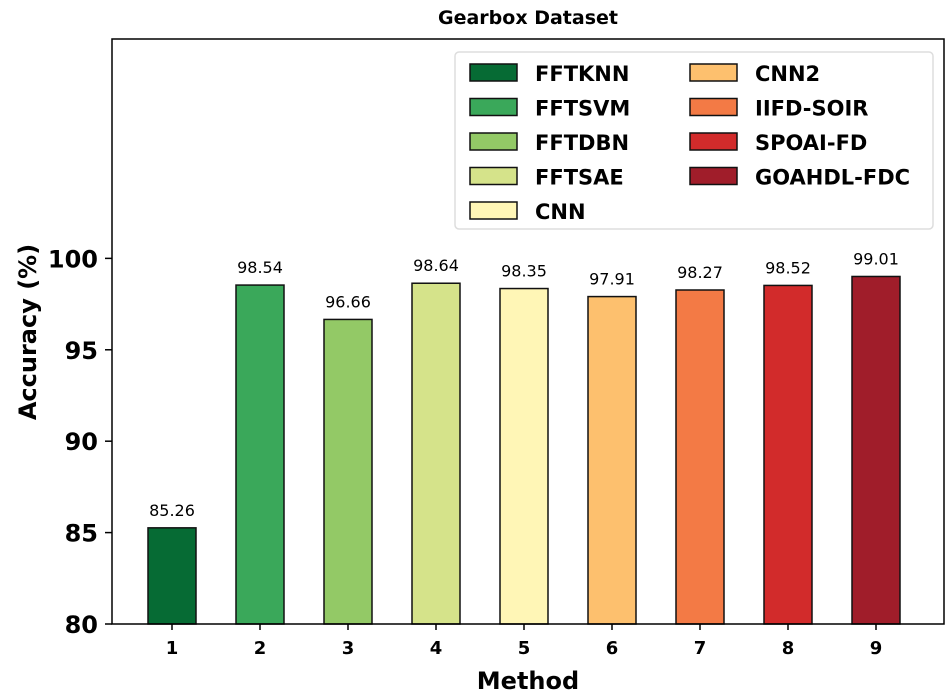 The image size is (950, 695). Describe the element at coordinates (172, 510) in the screenshot. I see `data-label: 85.26` at that location.